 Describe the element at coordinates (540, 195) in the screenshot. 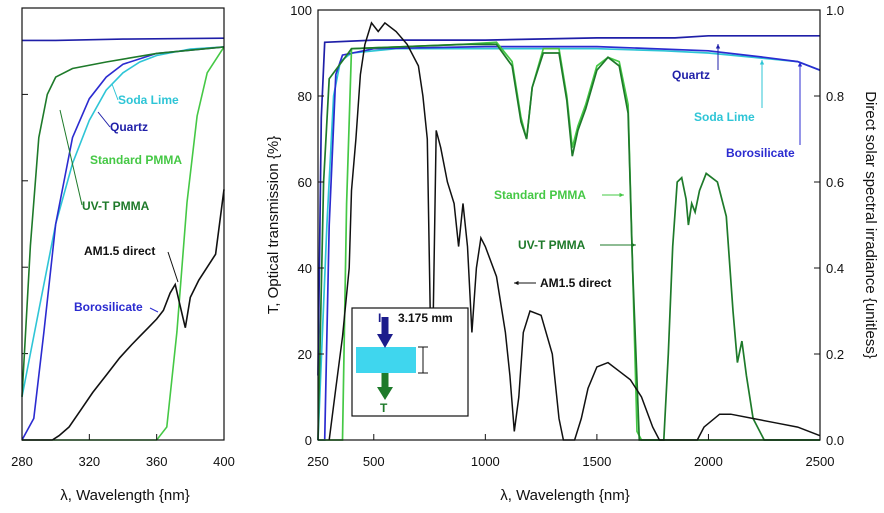

I see `main-anno-standard-pmma: Standard PMMA` at that location.